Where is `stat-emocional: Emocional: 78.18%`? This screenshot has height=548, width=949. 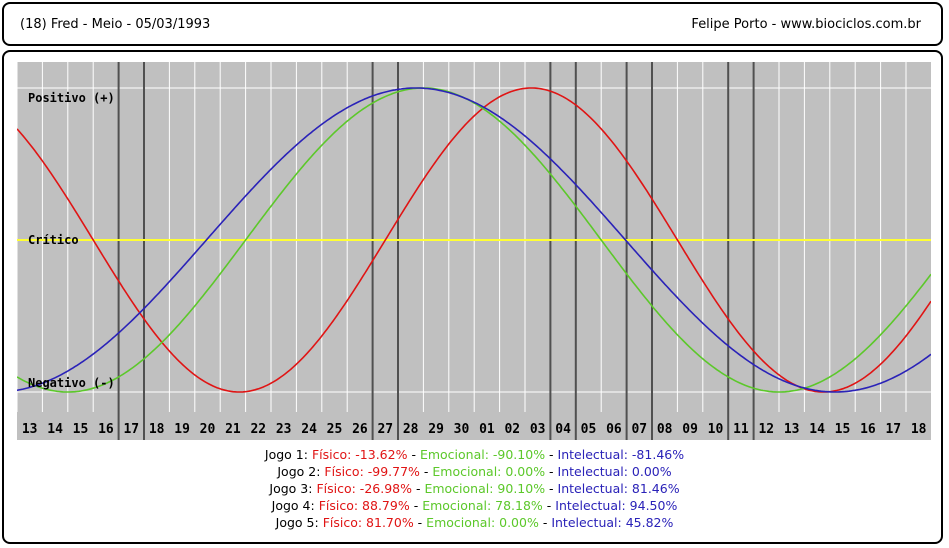
stat-emocional: Emocional: 78.18% is located at coordinates (482, 505).